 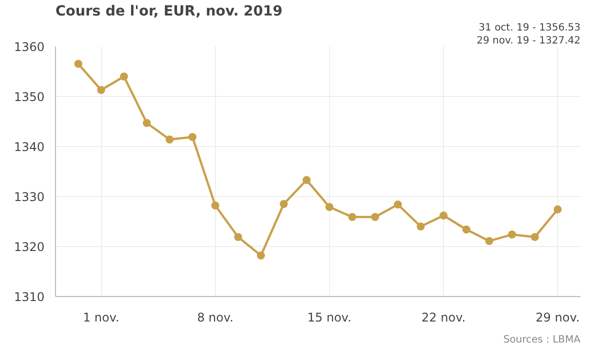 What do you see at coordinates (542, 340) in the screenshot?
I see `source-note: Sources : LBMA` at bounding box center [542, 340].